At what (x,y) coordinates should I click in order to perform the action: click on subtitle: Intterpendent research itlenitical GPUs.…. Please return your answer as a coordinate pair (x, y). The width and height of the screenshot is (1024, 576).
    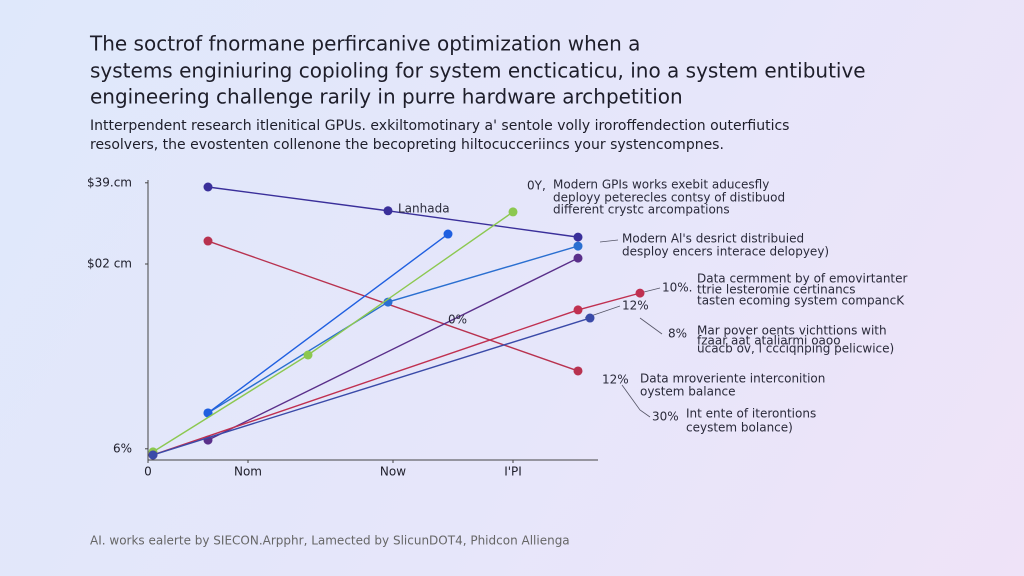
    Looking at the image, I should click on (439, 126).